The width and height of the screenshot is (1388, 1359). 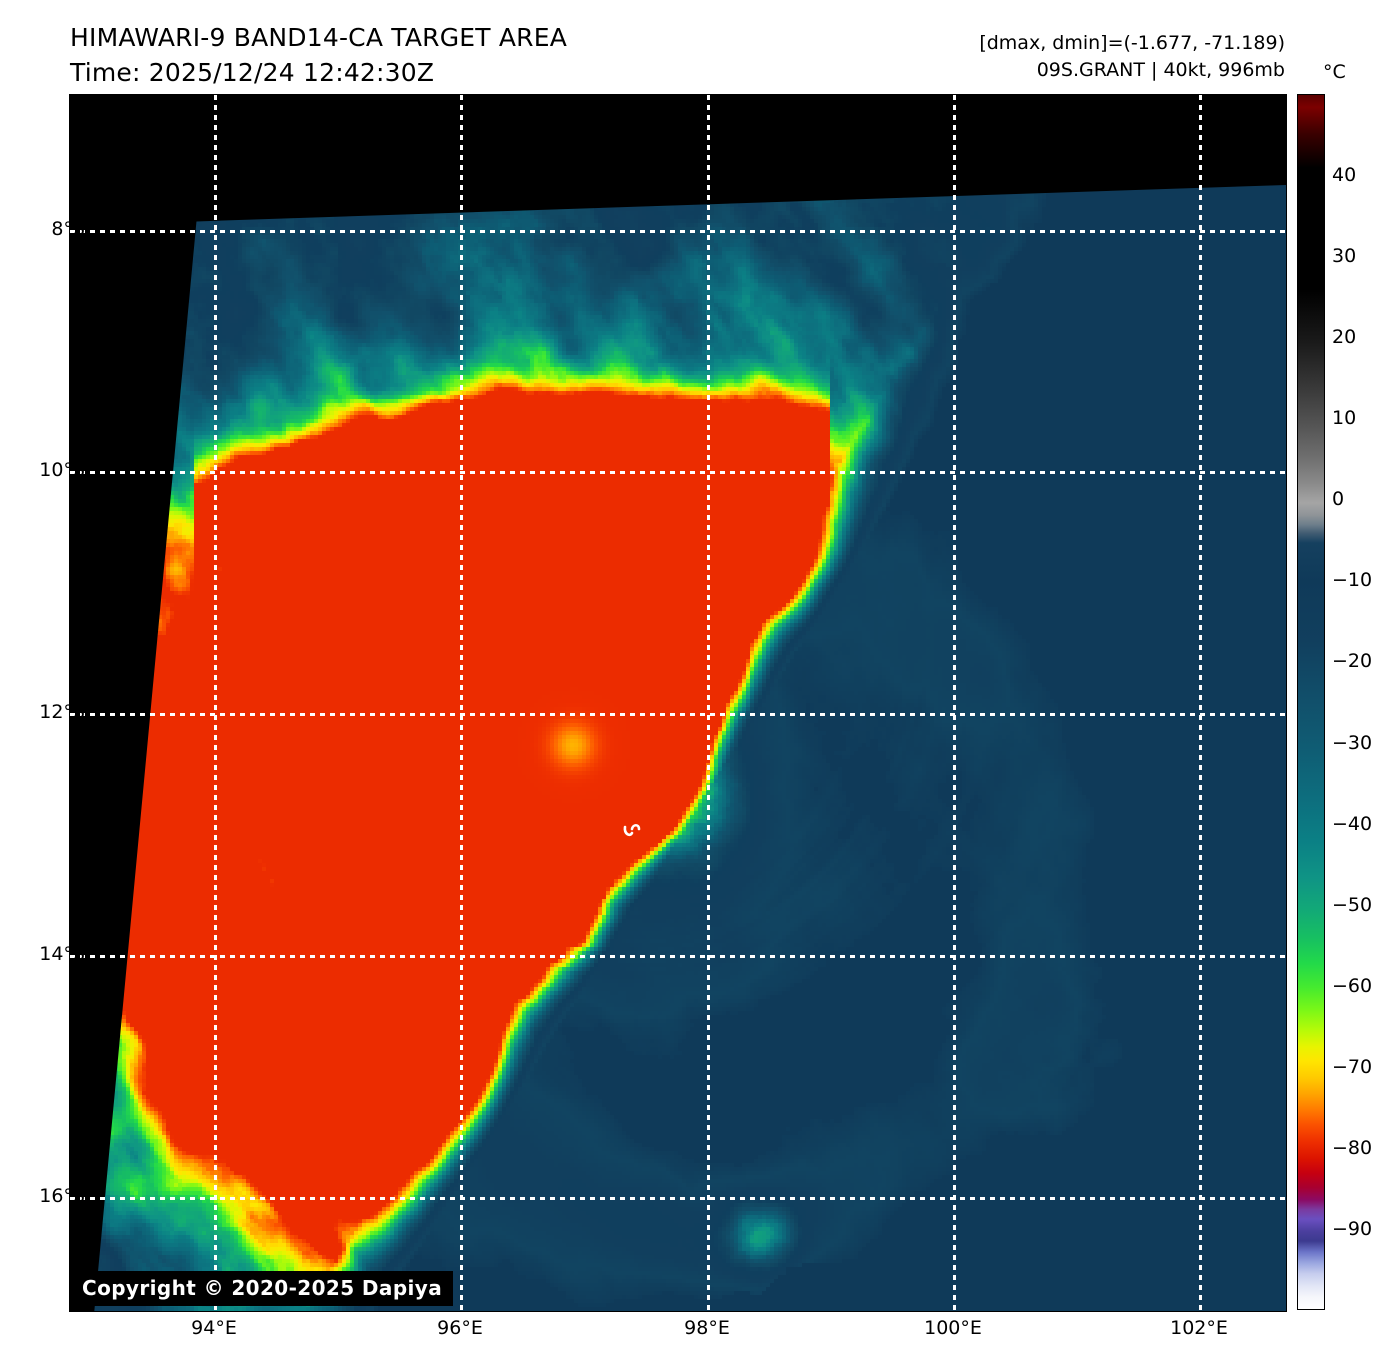 What do you see at coordinates (1352, 1066) in the screenshot?
I see `colorbar-tick-minus70: −70` at bounding box center [1352, 1066].